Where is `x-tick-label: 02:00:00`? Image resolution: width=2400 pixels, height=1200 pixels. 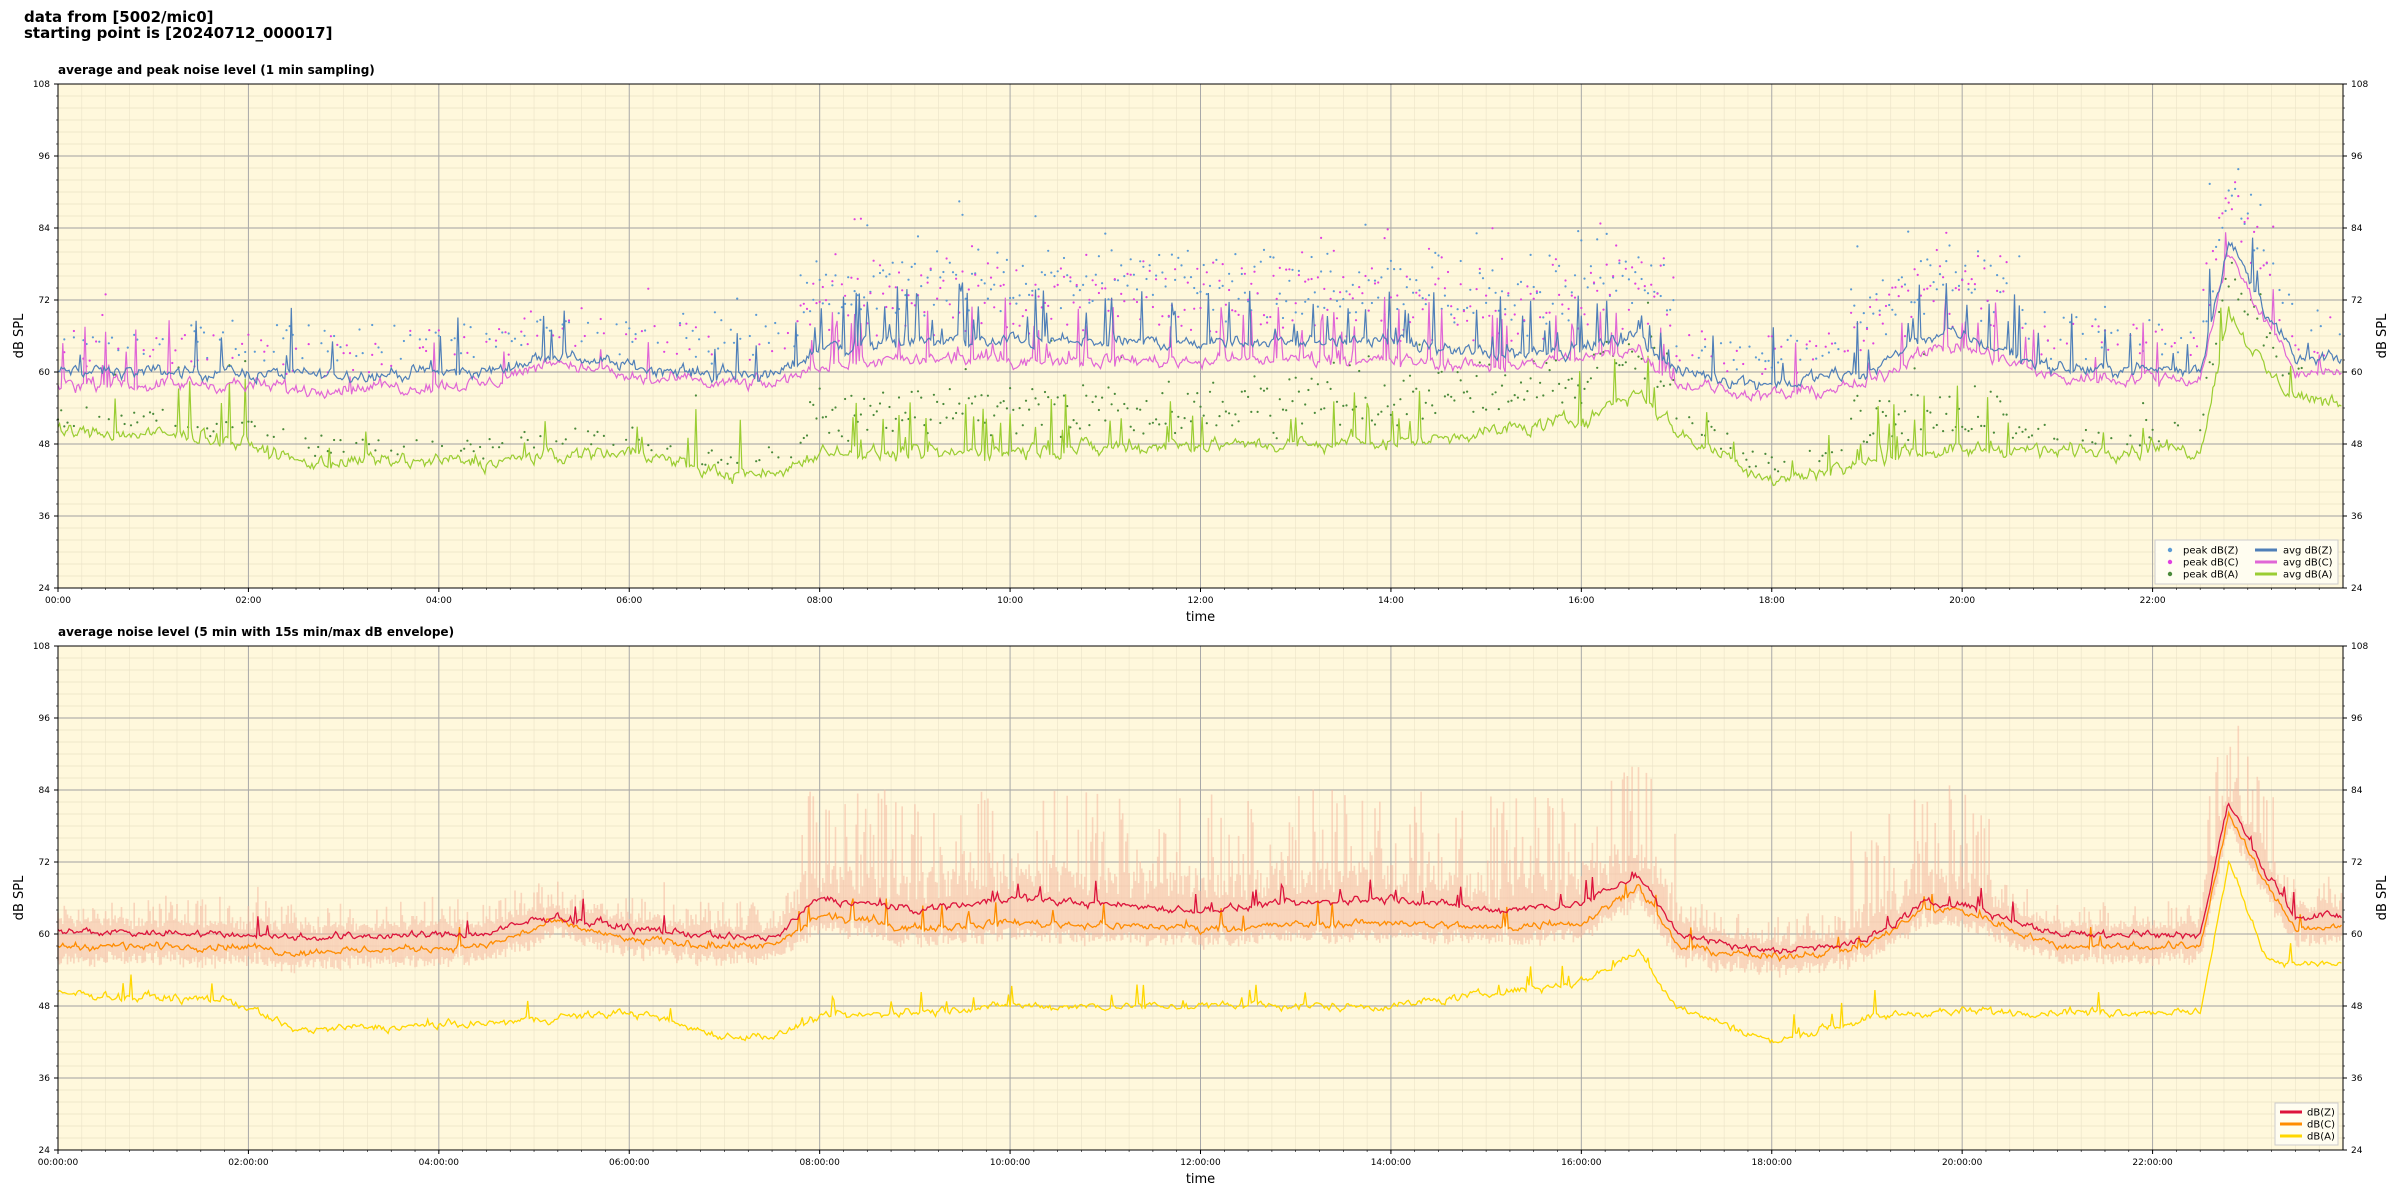
x-tick-label: 02:00:00 is located at coordinates (248, 1163).